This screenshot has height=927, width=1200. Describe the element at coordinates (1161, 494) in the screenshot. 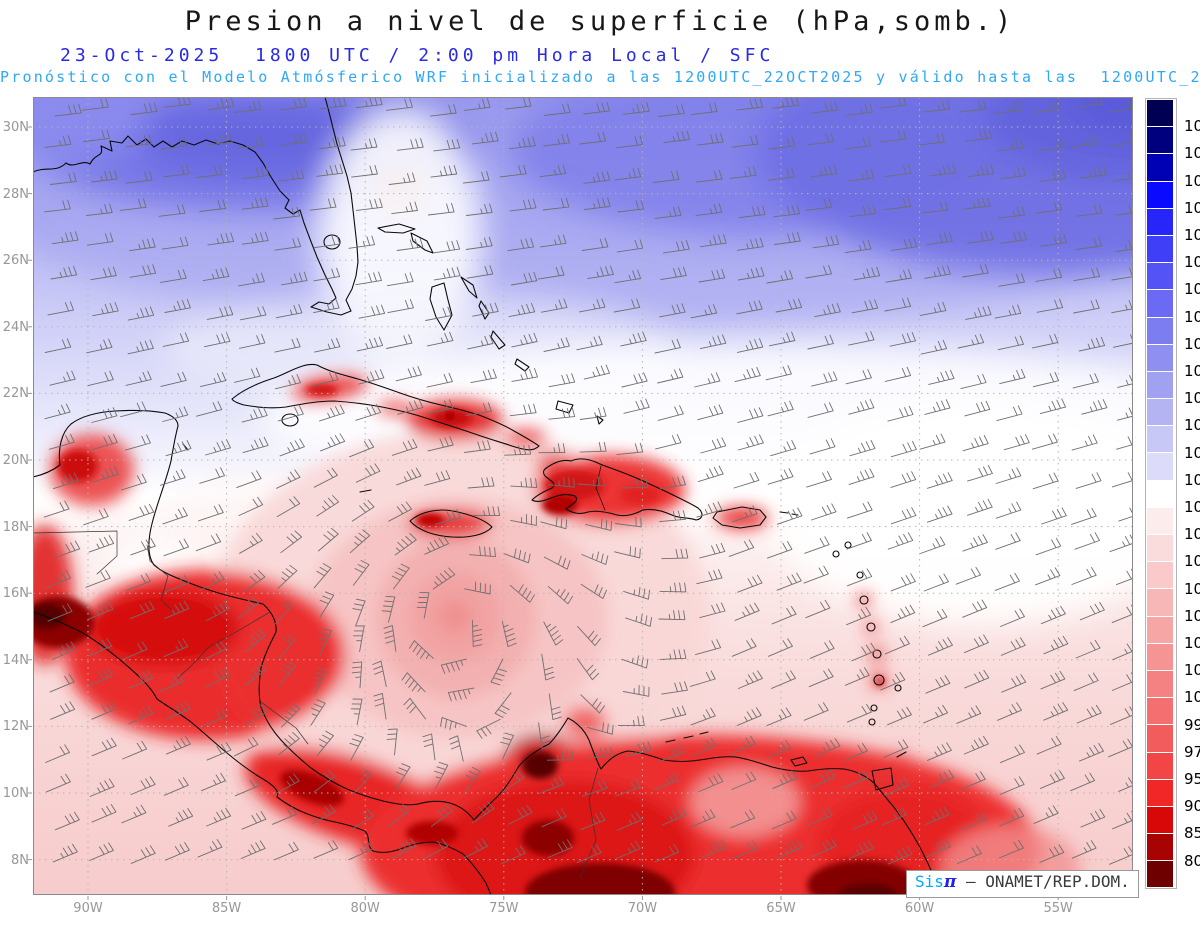

I see `pressure-colorbar` at that location.